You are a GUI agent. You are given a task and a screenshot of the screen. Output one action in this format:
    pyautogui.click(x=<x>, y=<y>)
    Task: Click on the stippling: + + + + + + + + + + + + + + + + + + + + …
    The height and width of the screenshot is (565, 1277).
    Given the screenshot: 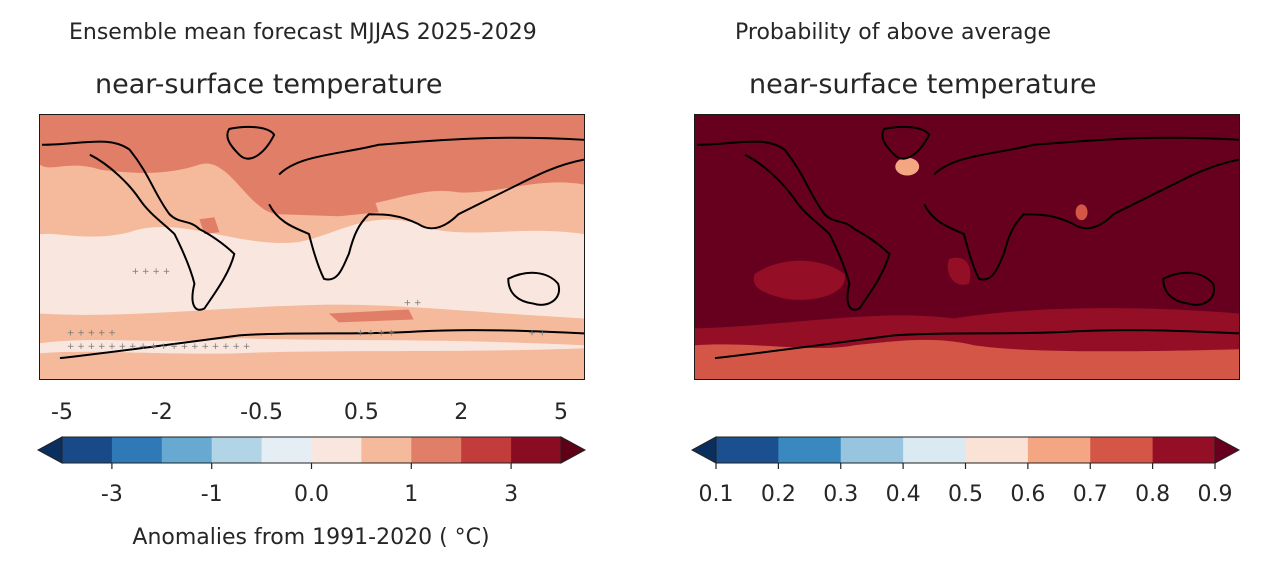 What is the action you would take?
    pyautogui.click(x=306, y=309)
    